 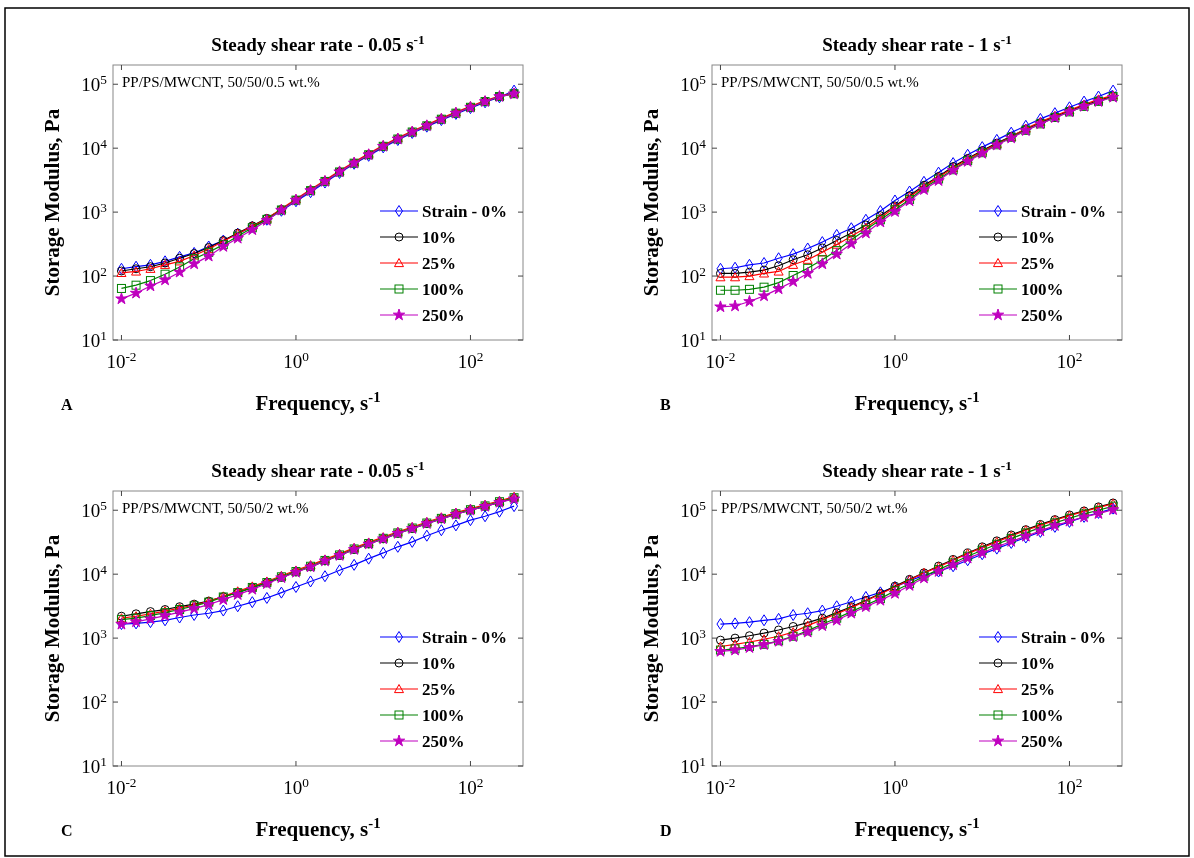 What do you see at coordinates (67, 404) in the screenshot?
I see `text: A` at bounding box center [67, 404].